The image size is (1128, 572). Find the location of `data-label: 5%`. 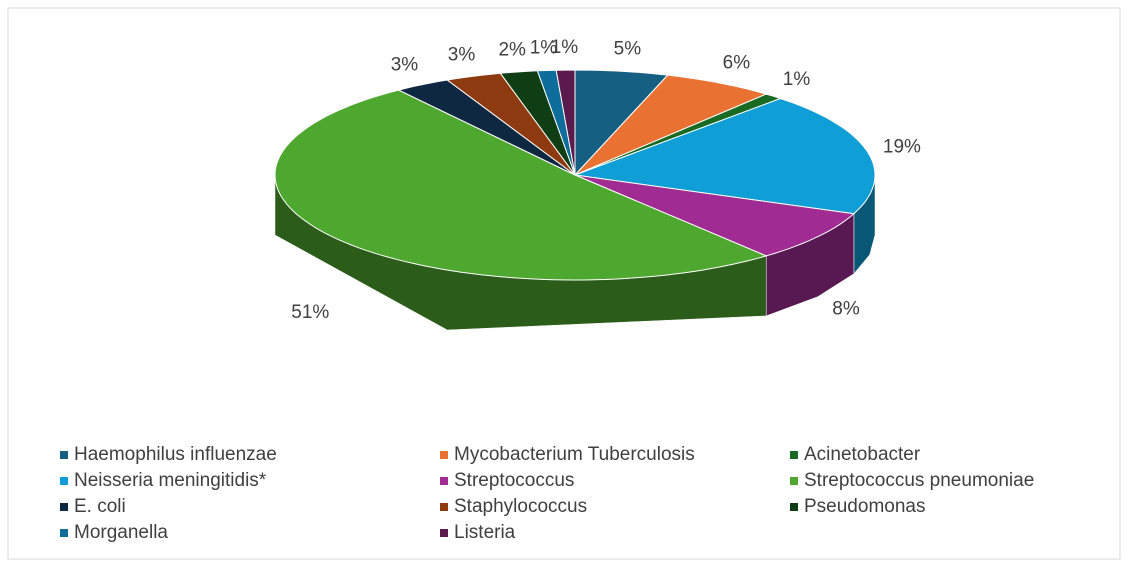

data-label: 5% is located at coordinates (628, 49).